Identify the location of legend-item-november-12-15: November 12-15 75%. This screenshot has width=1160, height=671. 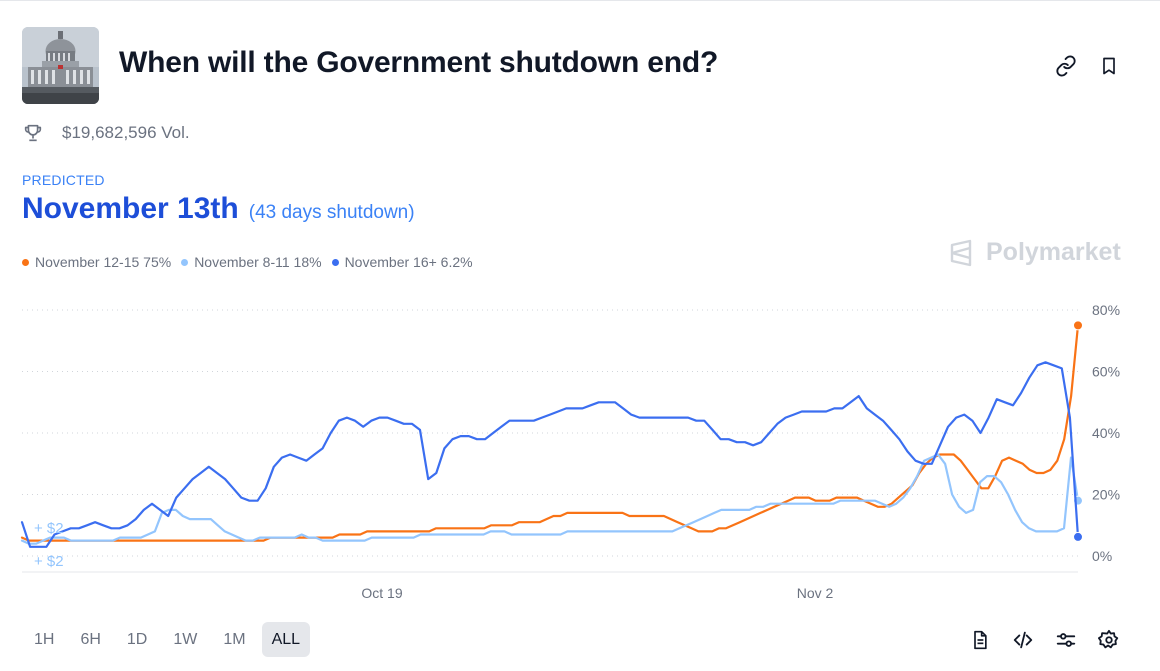
(96, 262).